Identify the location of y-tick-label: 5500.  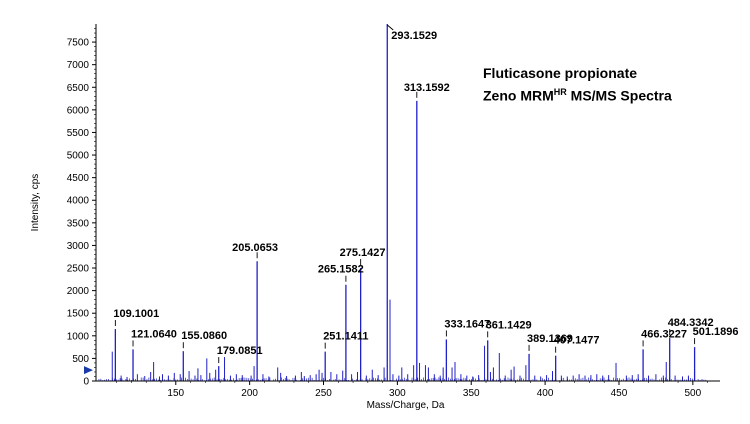
(78, 133).